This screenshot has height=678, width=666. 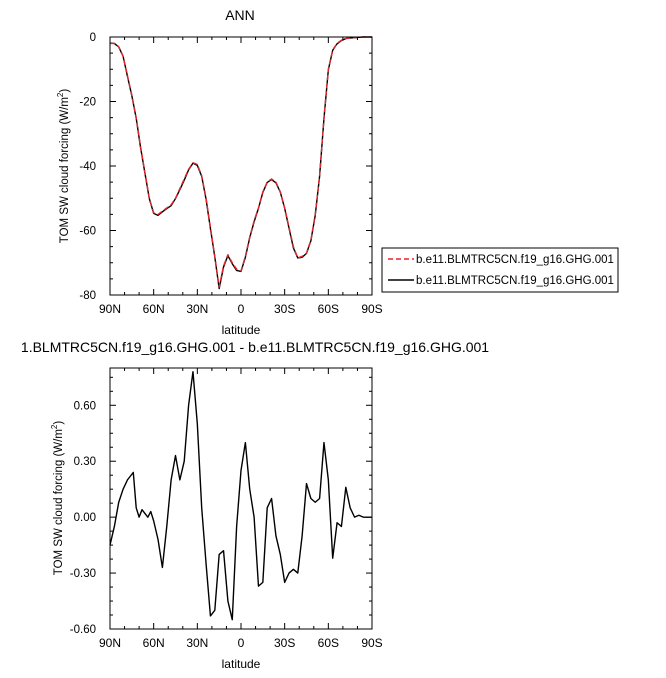 What do you see at coordinates (154, 643) in the screenshot?
I see `bottom-panel-x-tick-label: 60N` at bounding box center [154, 643].